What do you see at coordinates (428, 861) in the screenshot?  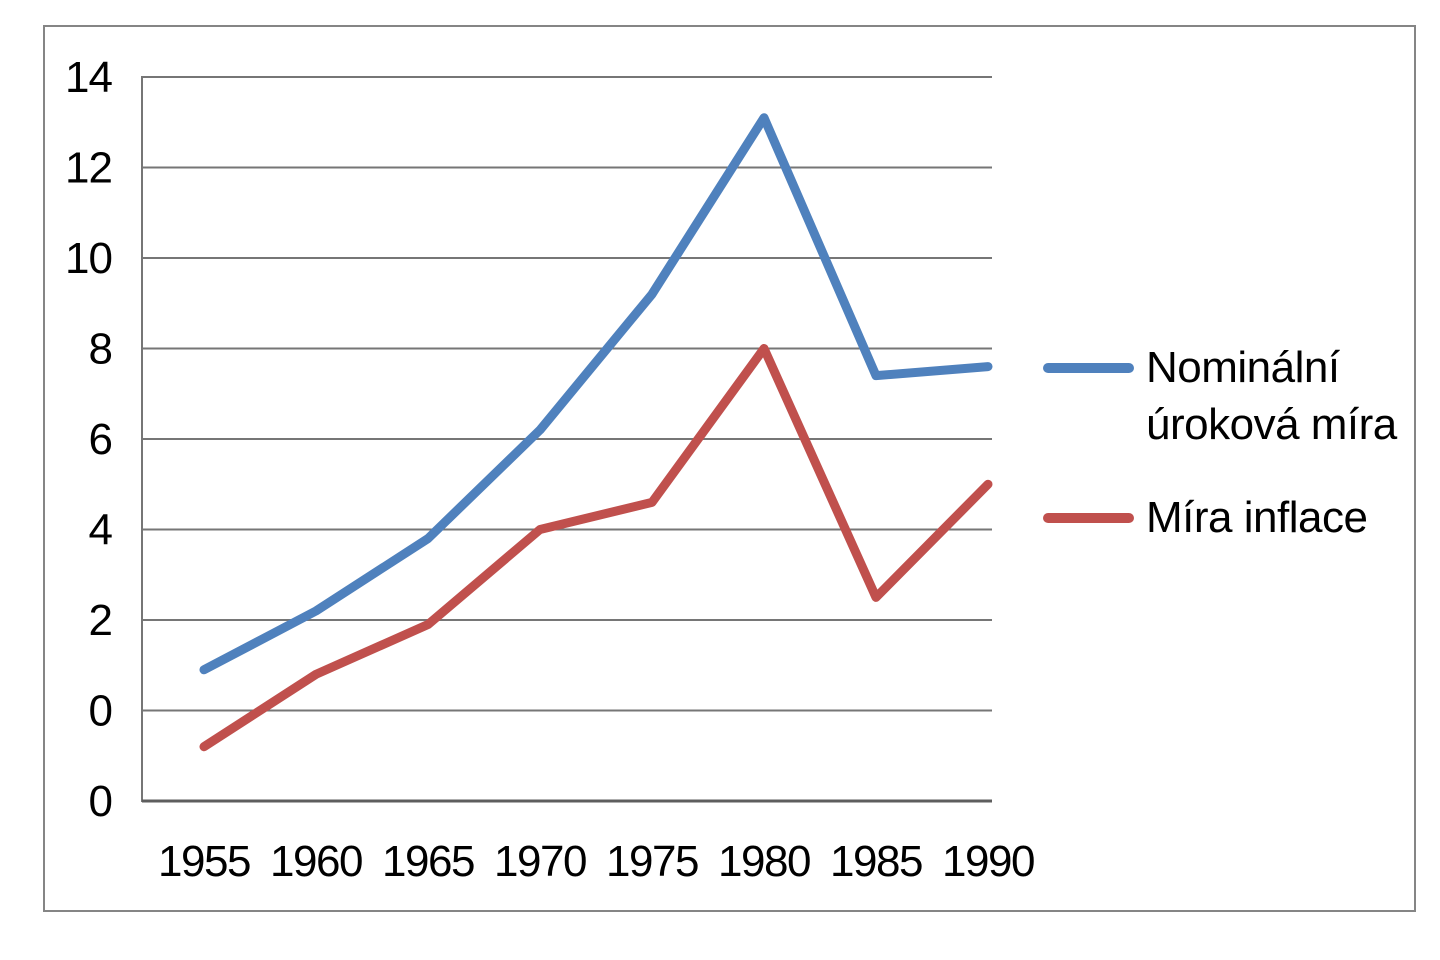 I see `x-axis-tick-label: 1965` at bounding box center [428, 861].